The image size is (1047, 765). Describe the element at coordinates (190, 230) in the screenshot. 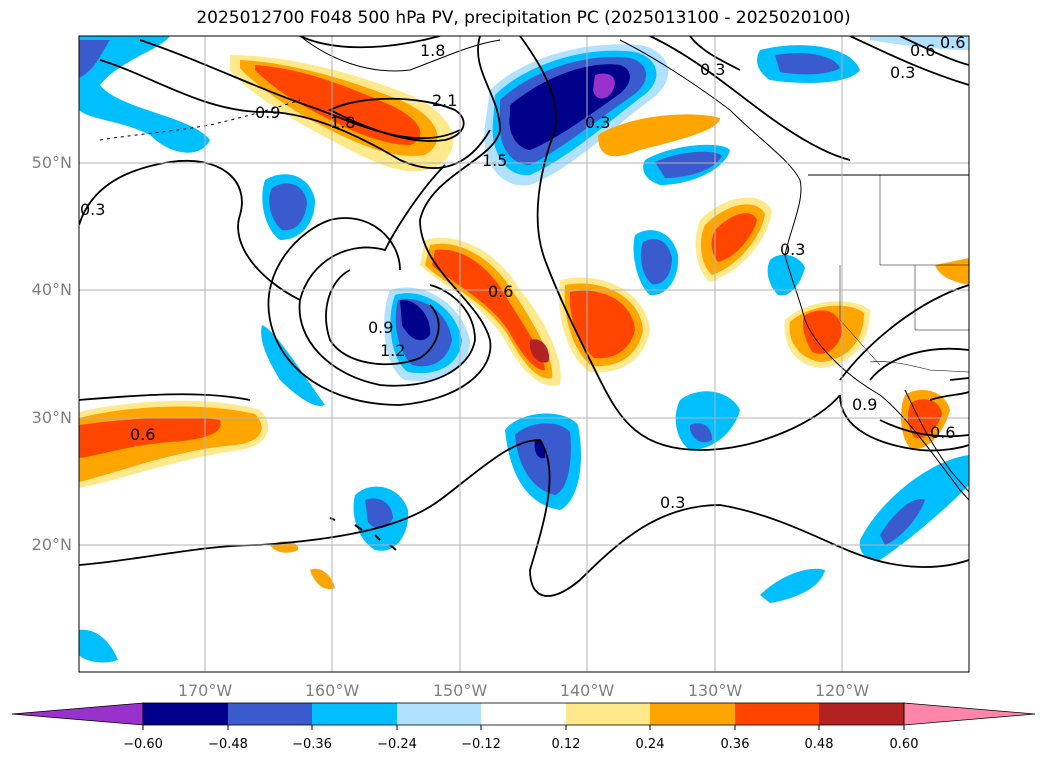

I see `contour-0.3-west` at that location.